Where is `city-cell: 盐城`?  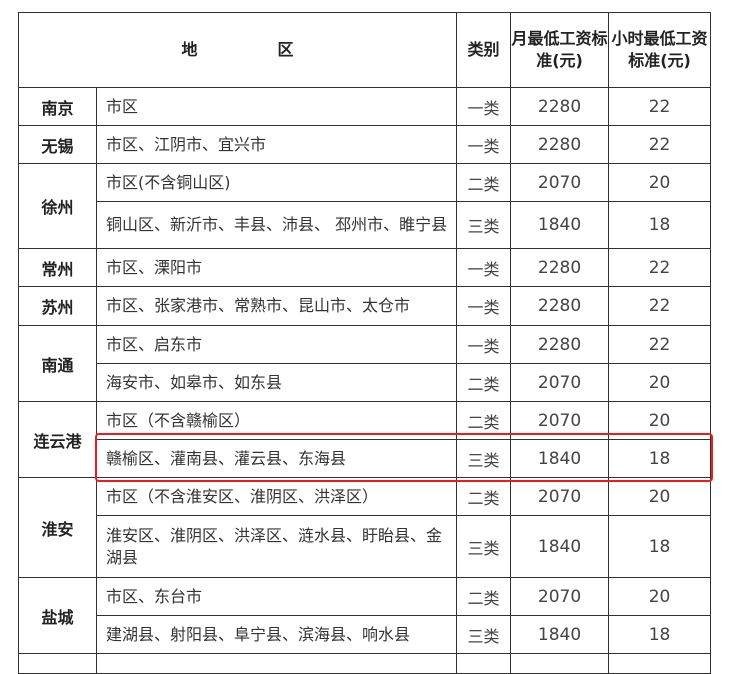
city-cell: 盐城 is located at coordinates (57, 615).